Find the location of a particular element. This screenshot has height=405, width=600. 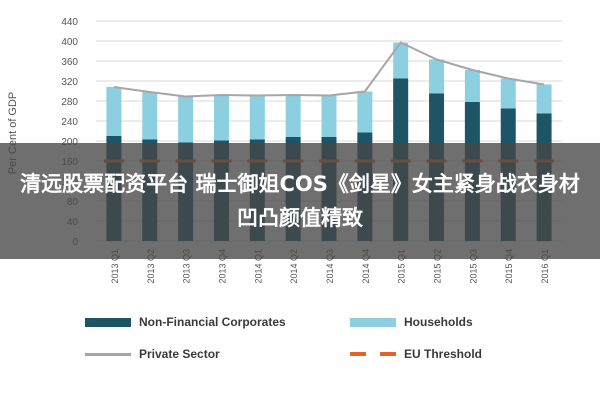

y-tick-label: 240 is located at coordinates (69, 122).